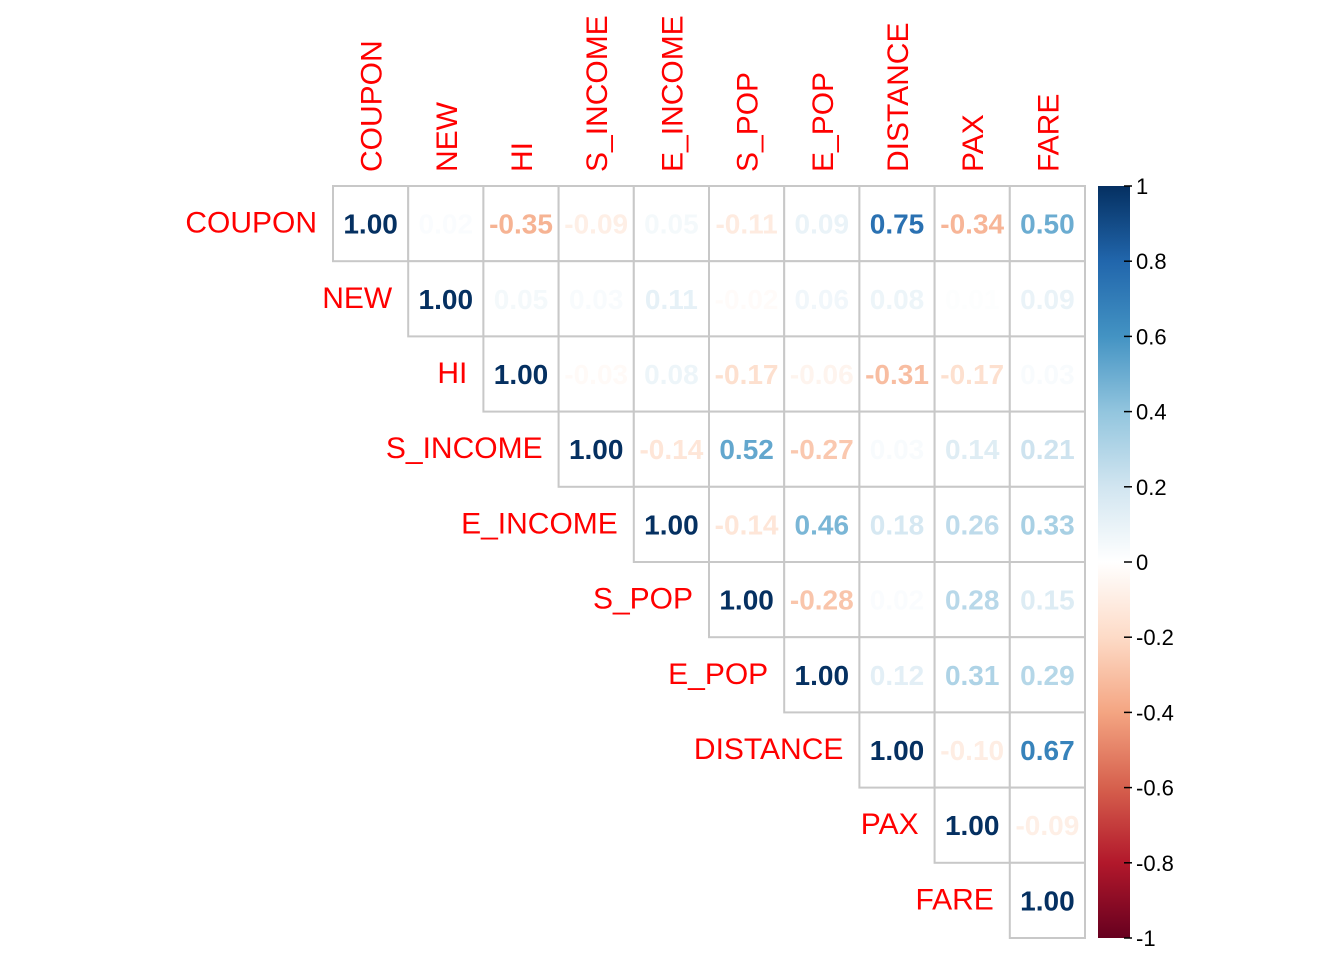  What do you see at coordinates (1155, 712) in the screenshot?
I see `colorbar-tick-label: -0.4` at bounding box center [1155, 712].